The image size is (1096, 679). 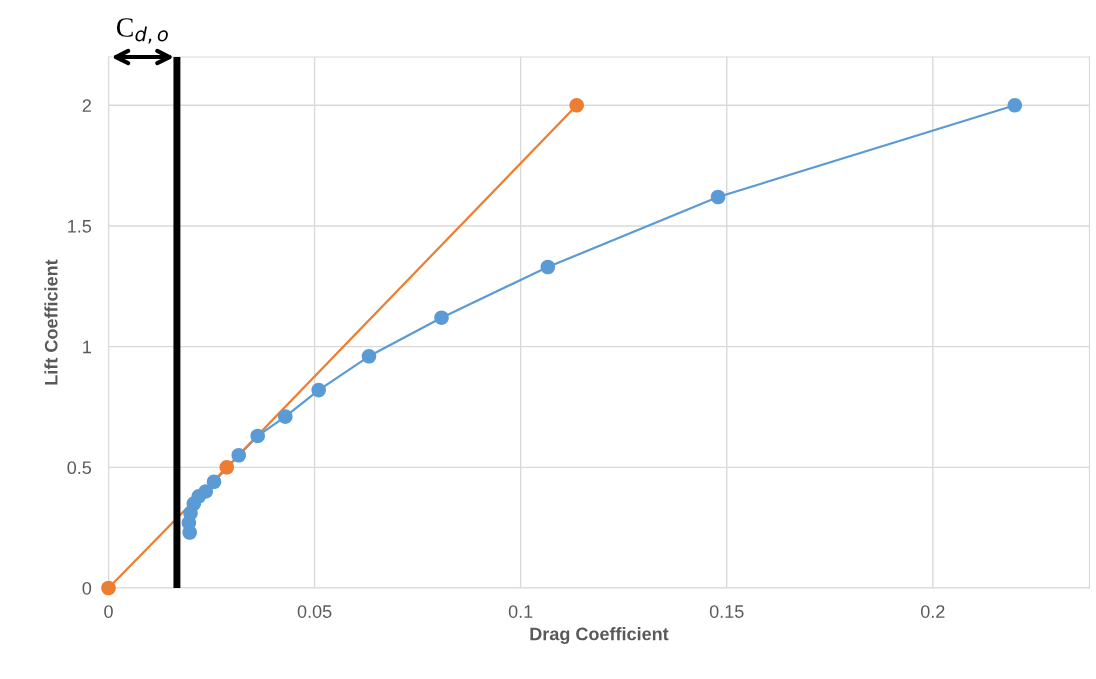 I want to click on x-tick-label: 0.05, so click(x=314, y=611).